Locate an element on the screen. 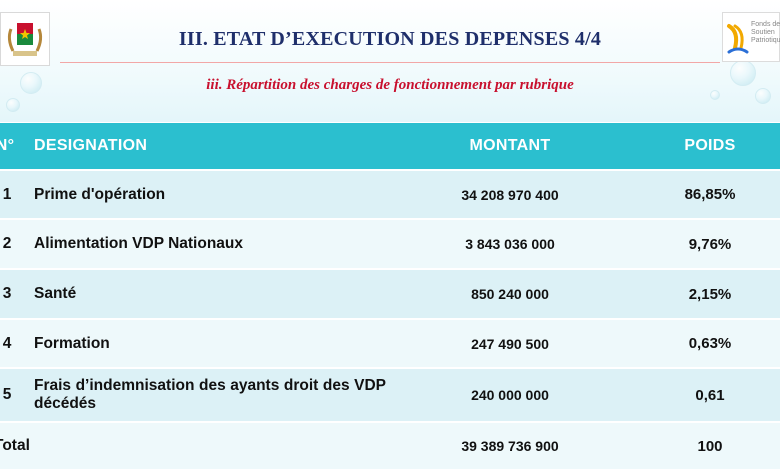  table-row: 4 Formation 247 490 500 0,63% is located at coordinates (390, 344).